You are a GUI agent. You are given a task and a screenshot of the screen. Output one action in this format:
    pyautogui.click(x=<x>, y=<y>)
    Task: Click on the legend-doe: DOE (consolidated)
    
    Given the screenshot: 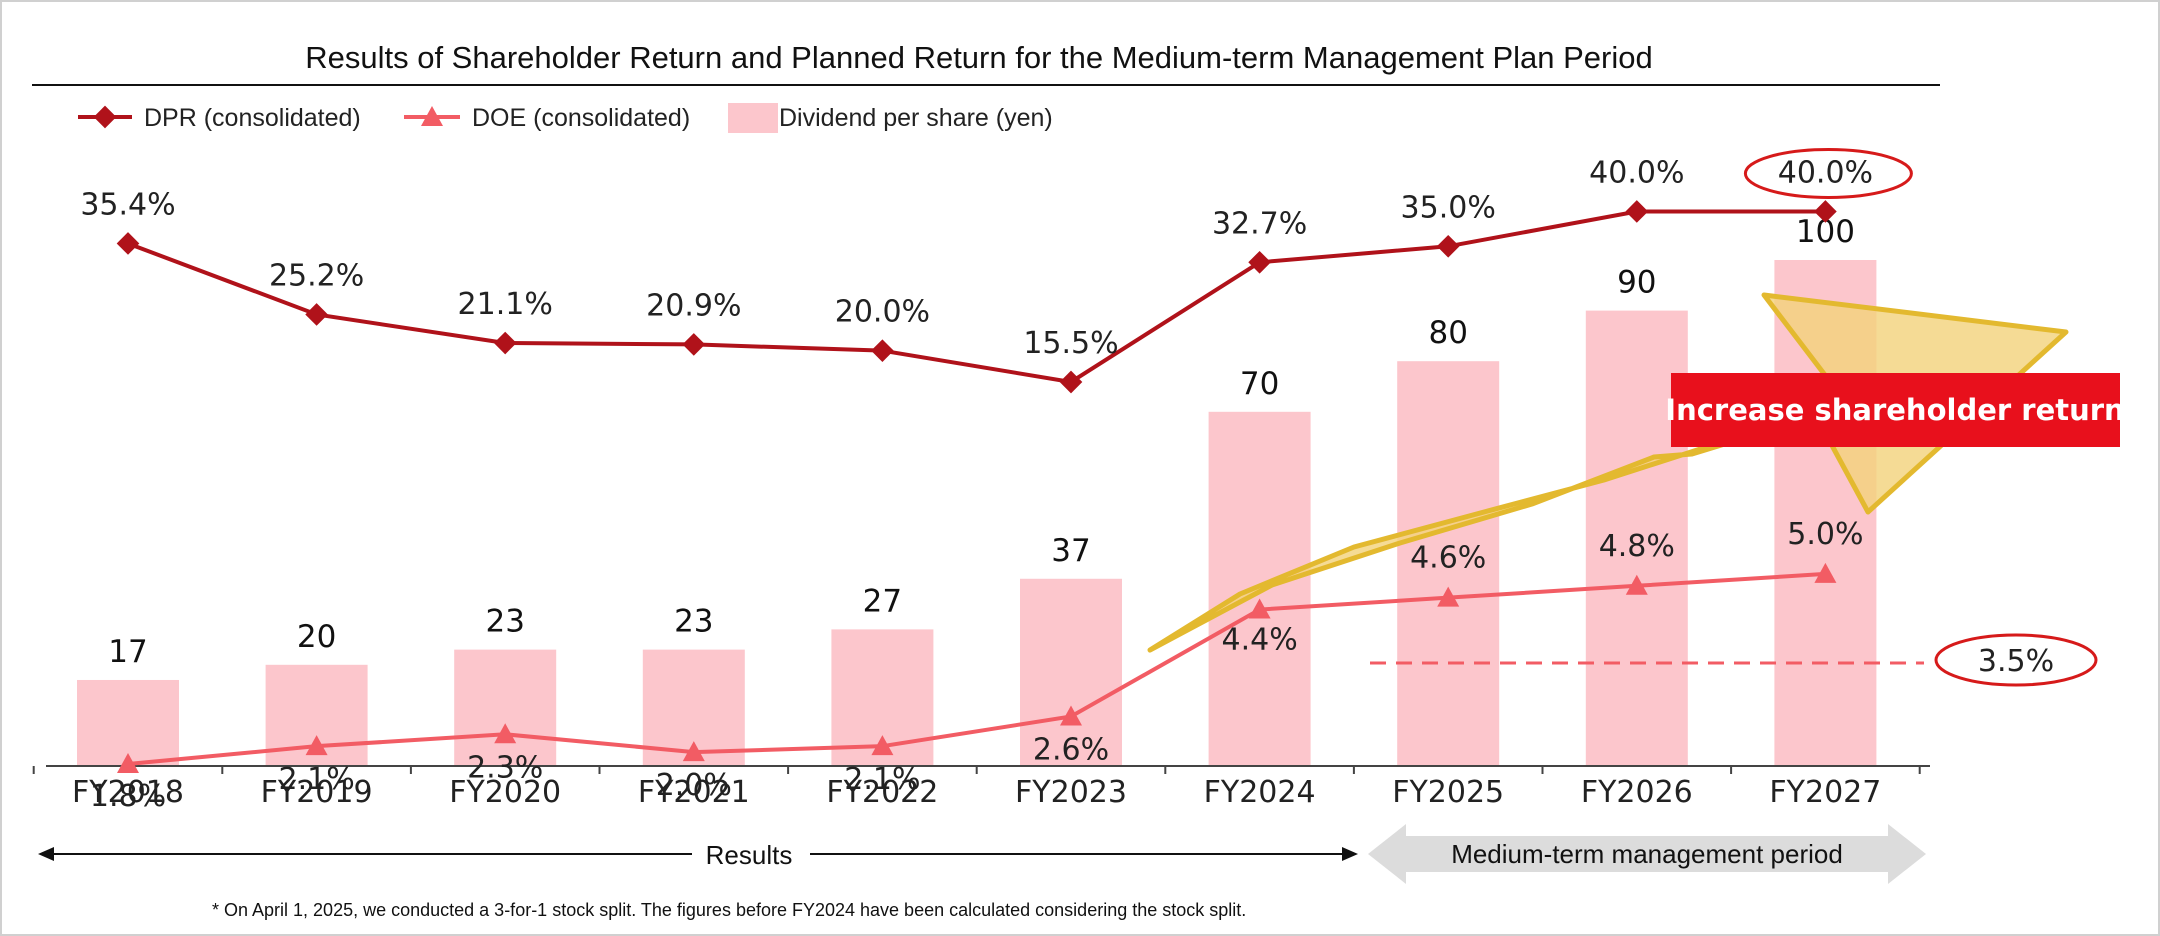 What is the action you would take?
    pyautogui.click(x=547, y=118)
    